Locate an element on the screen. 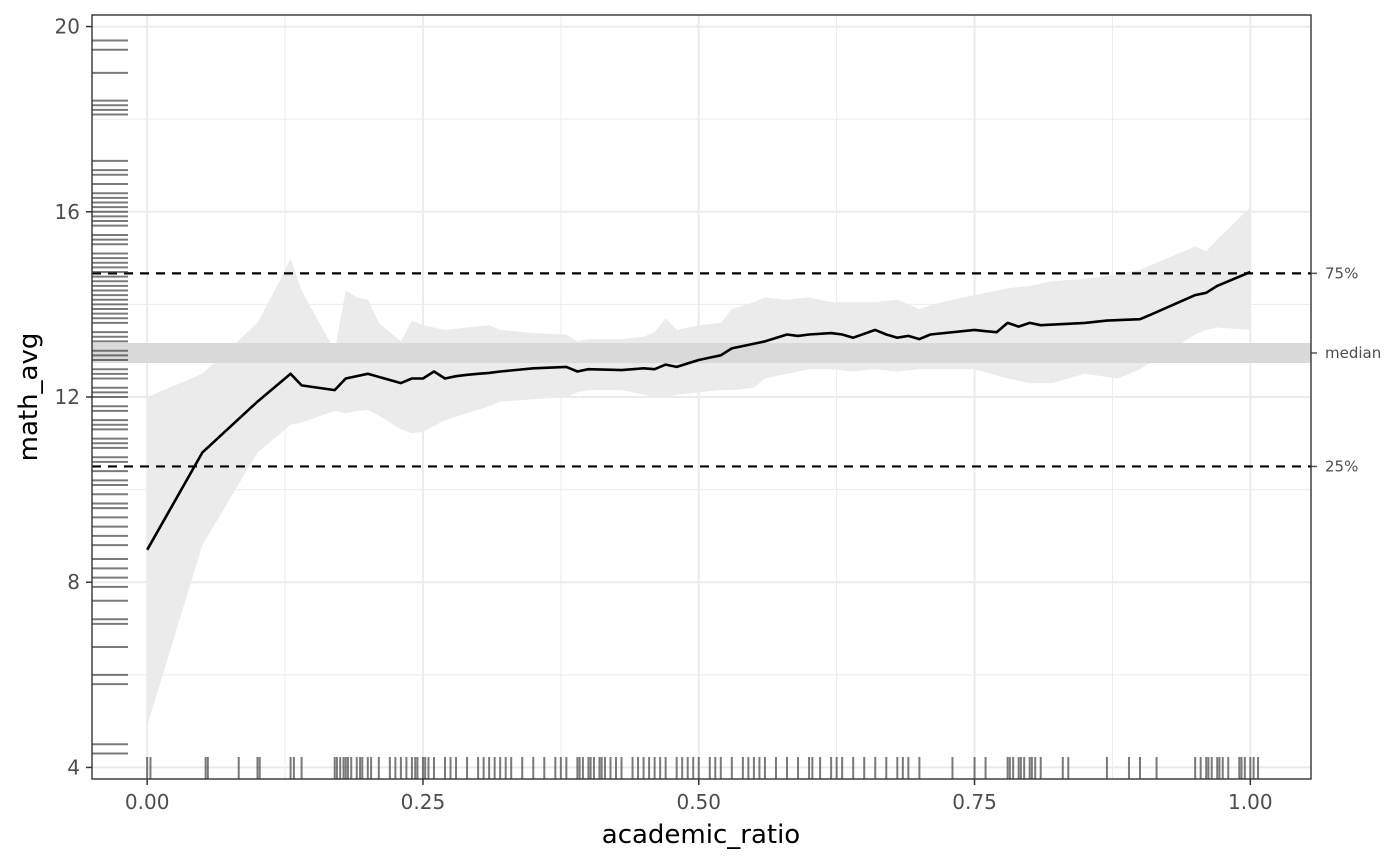 The height and width of the screenshot is (865, 1400). y-tick-label: 8 is located at coordinates (73, 582).